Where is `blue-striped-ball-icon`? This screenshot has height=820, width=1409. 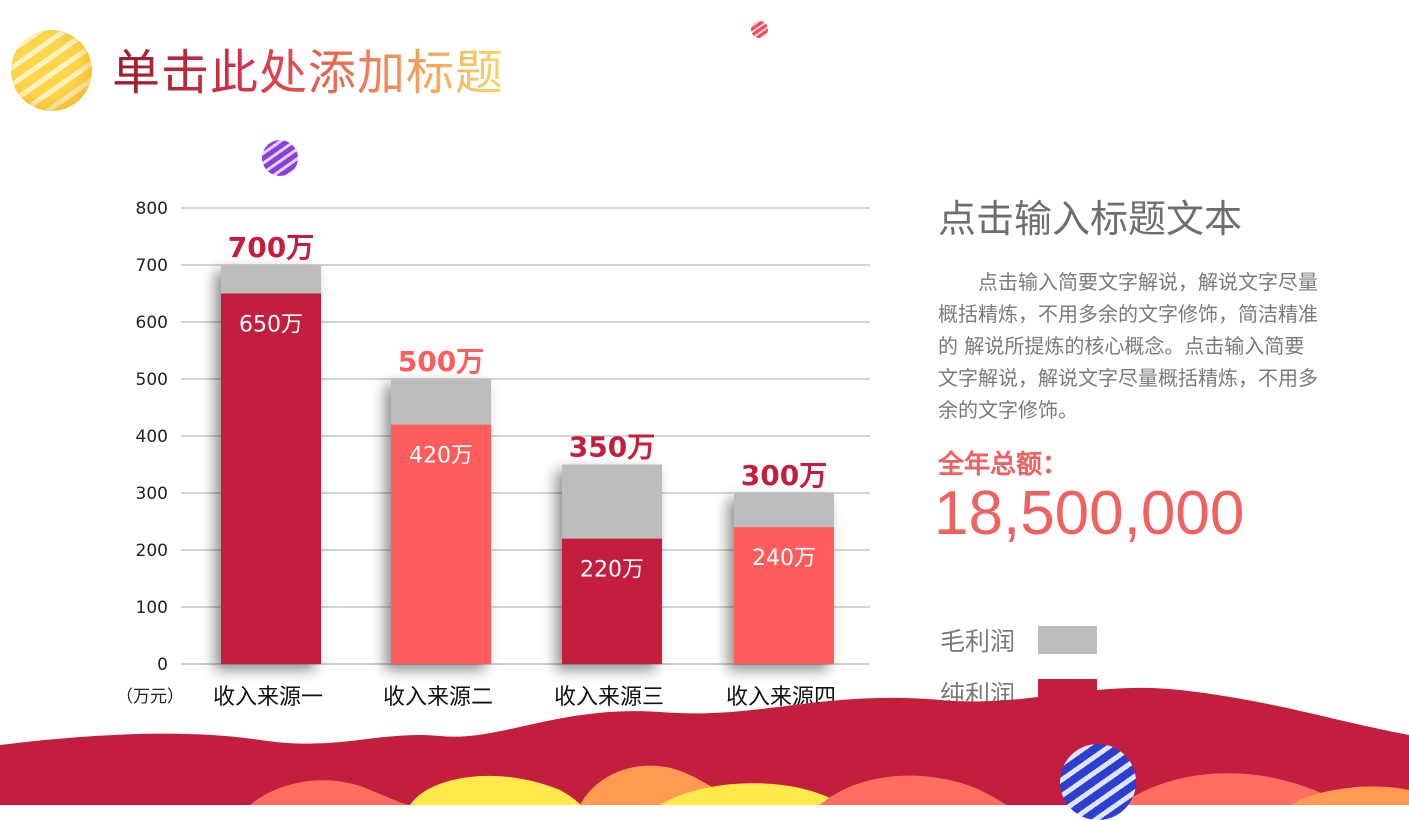 blue-striped-ball-icon is located at coordinates (1098, 782).